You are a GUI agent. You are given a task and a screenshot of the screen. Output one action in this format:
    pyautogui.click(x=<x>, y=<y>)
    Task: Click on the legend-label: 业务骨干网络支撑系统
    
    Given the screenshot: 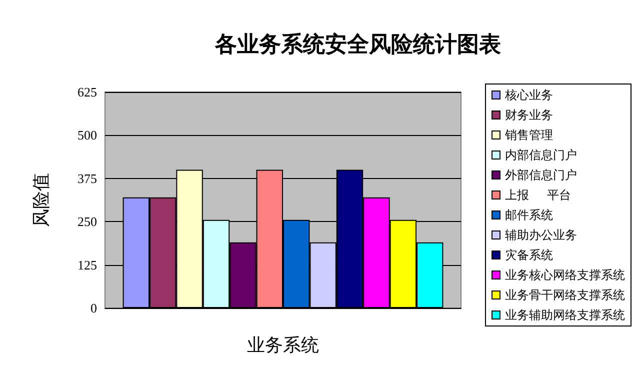 What is the action you would take?
    pyautogui.click(x=565, y=295)
    